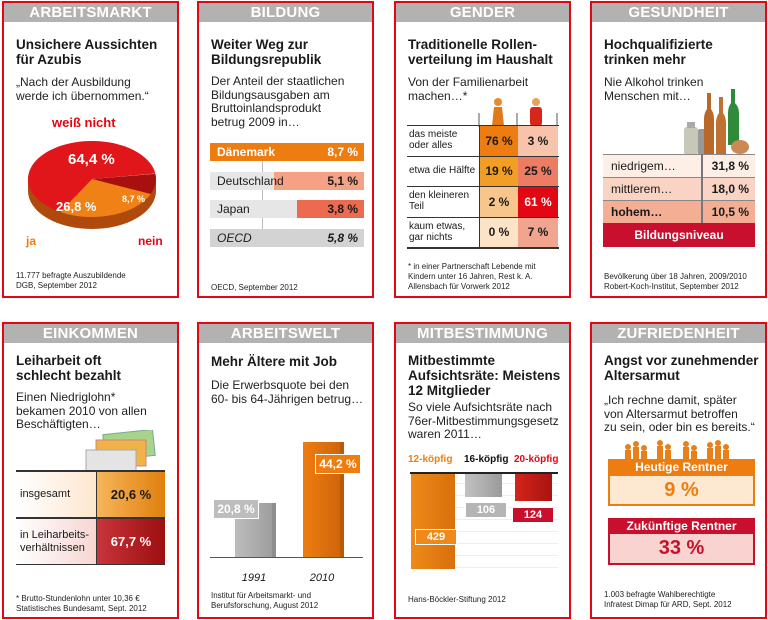  What do you see at coordinates (678, 333) in the screenshot?
I see `panel-category: ZUFRIEDENHEIT` at bounding box center [678, 333].